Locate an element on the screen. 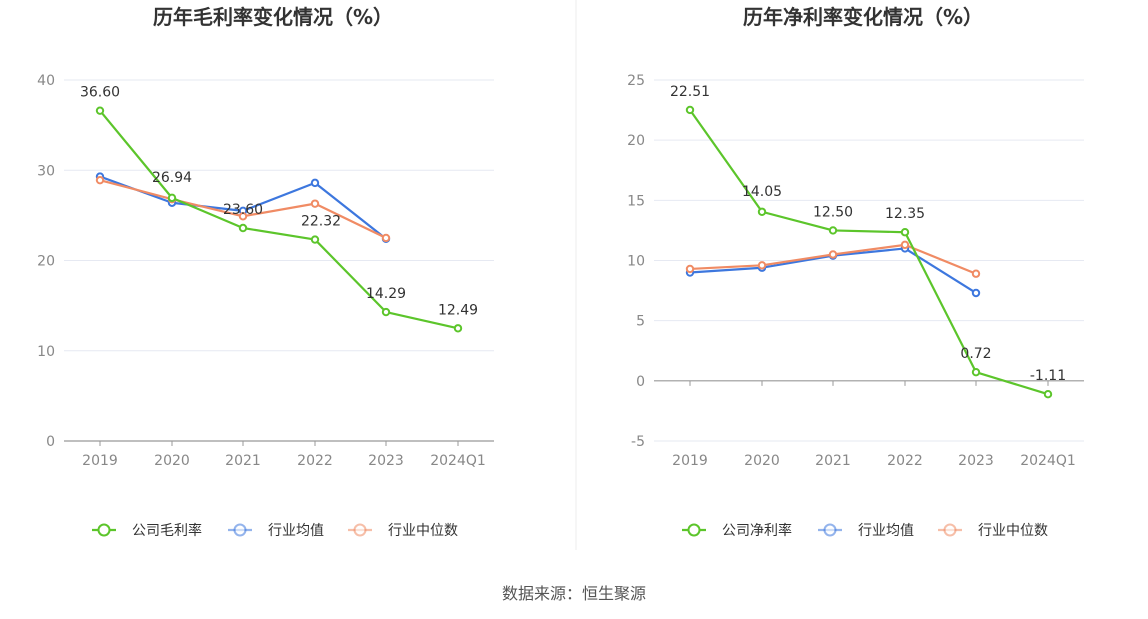  legend-item-1: 公司净利率 is located at coordinates (737, 530).